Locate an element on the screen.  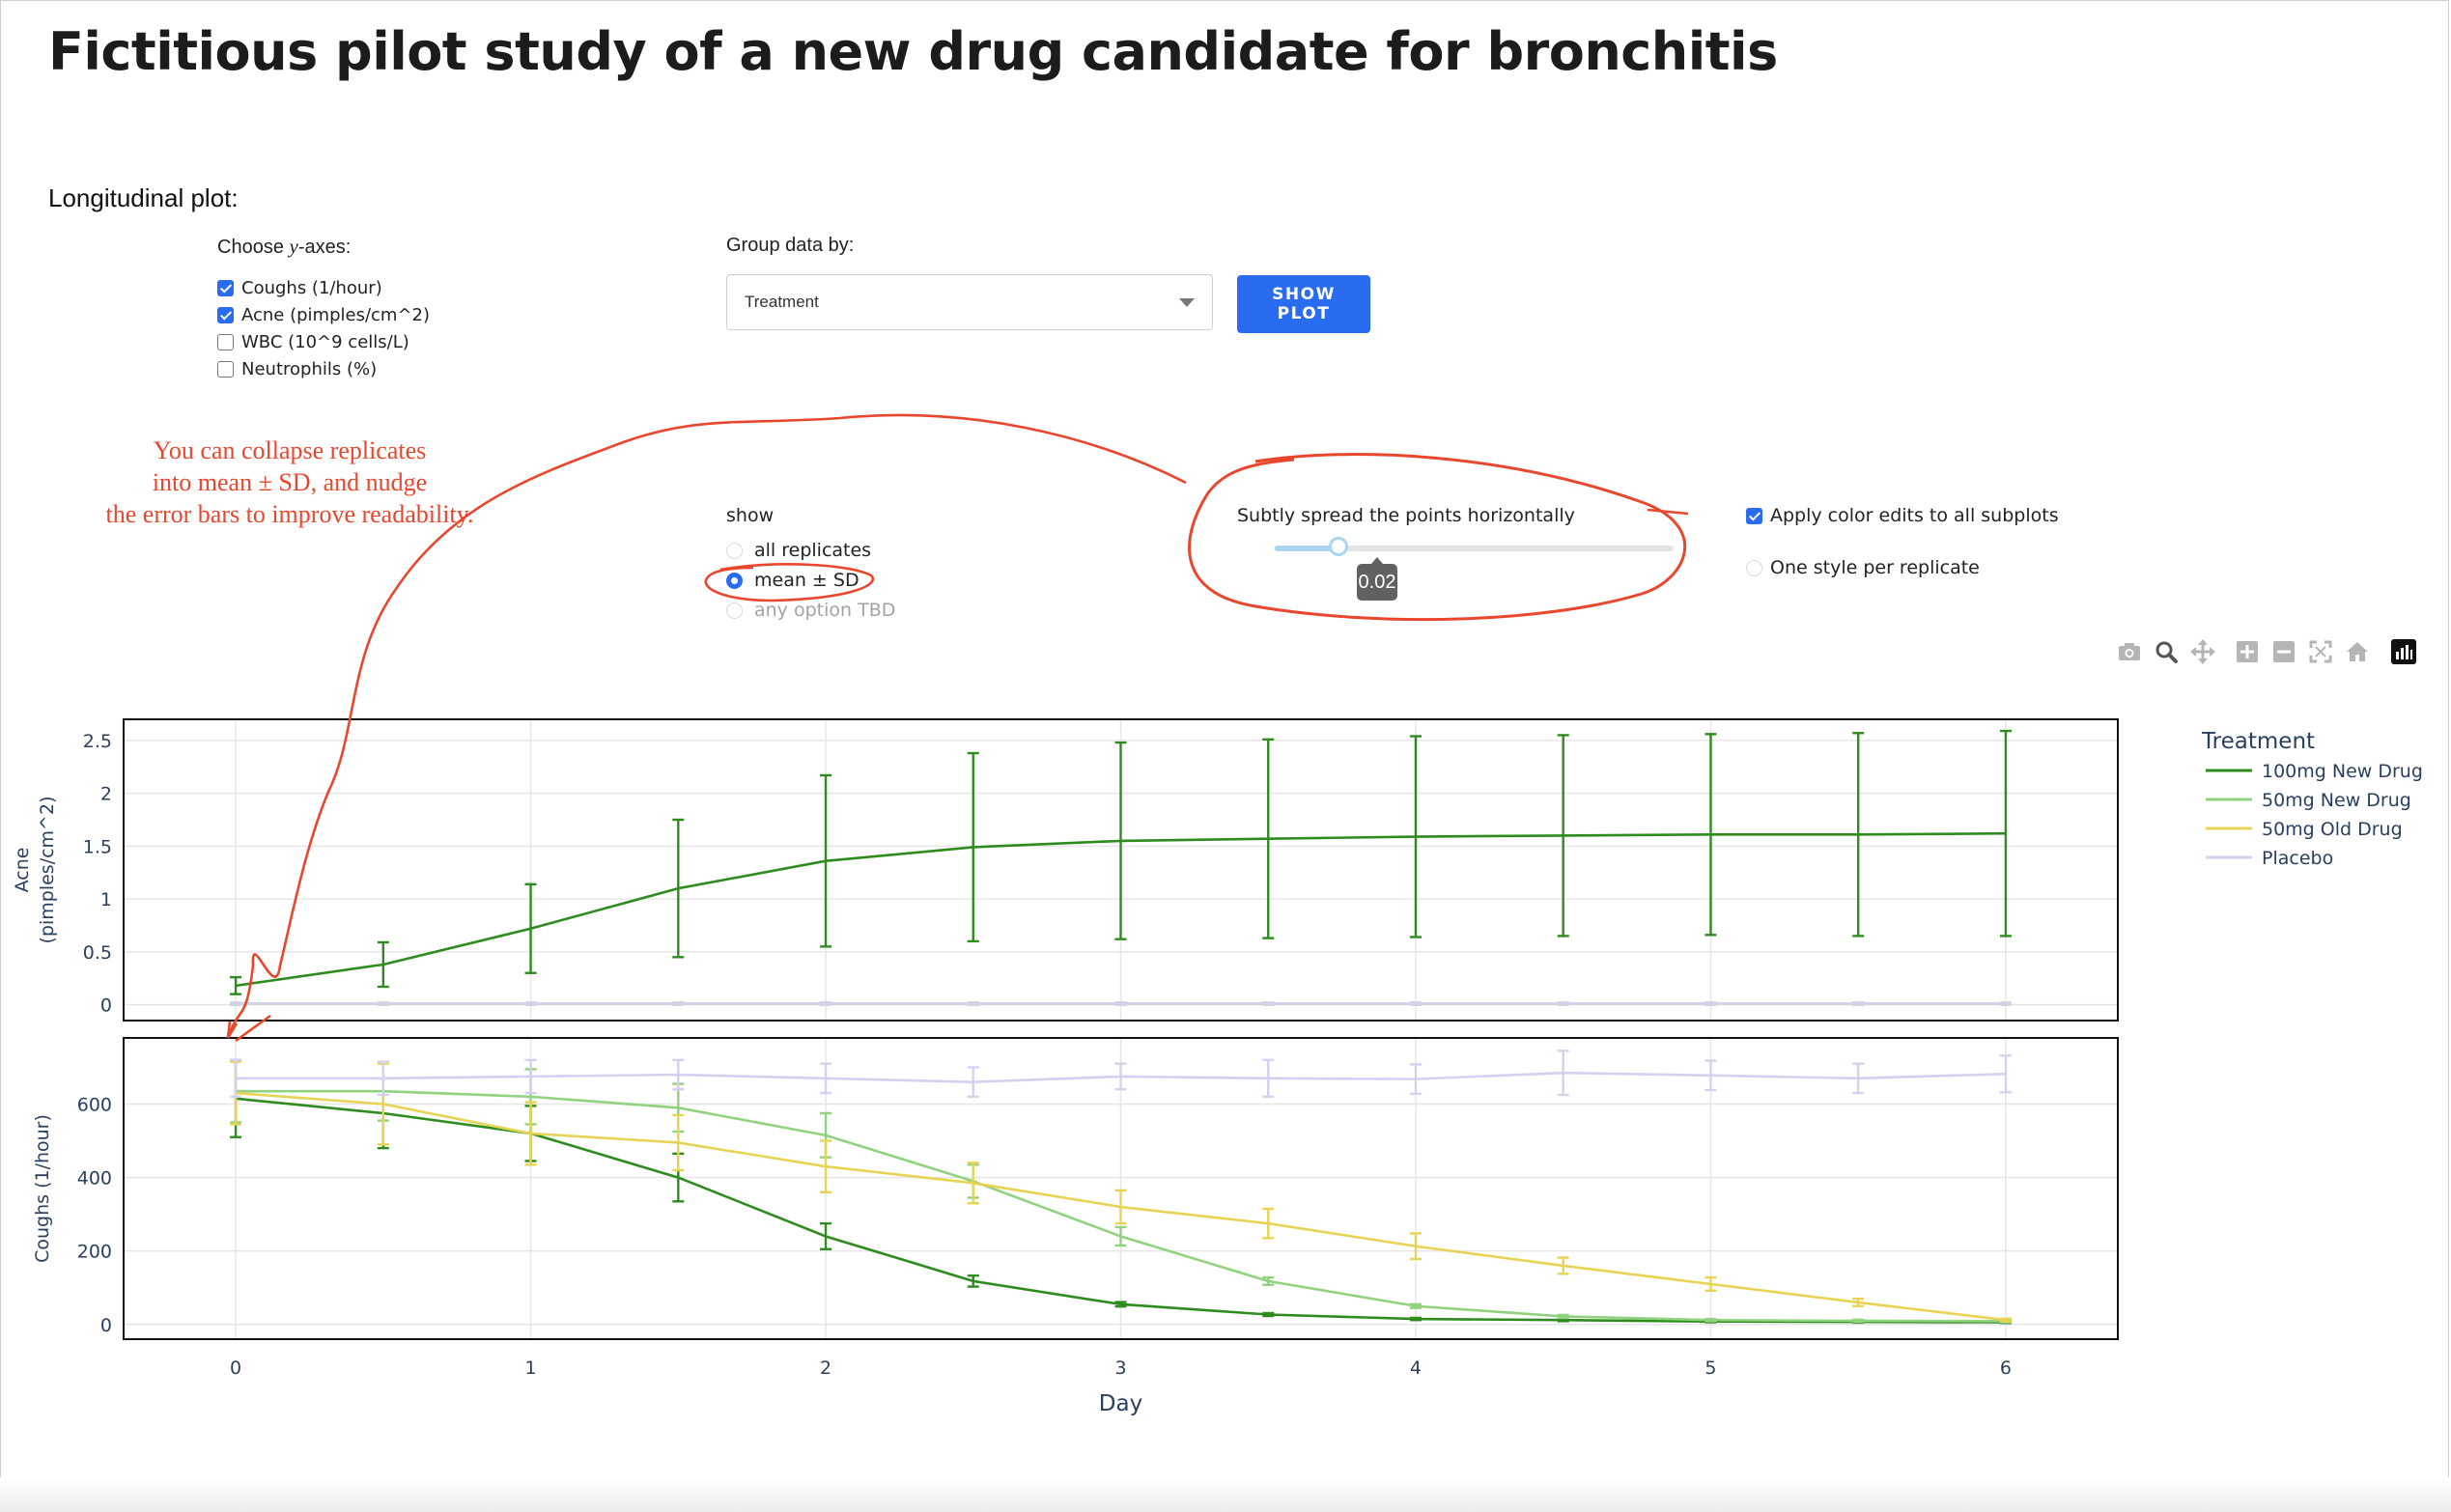
y-tick-label: 400 is located at coordinates (94, 1179).